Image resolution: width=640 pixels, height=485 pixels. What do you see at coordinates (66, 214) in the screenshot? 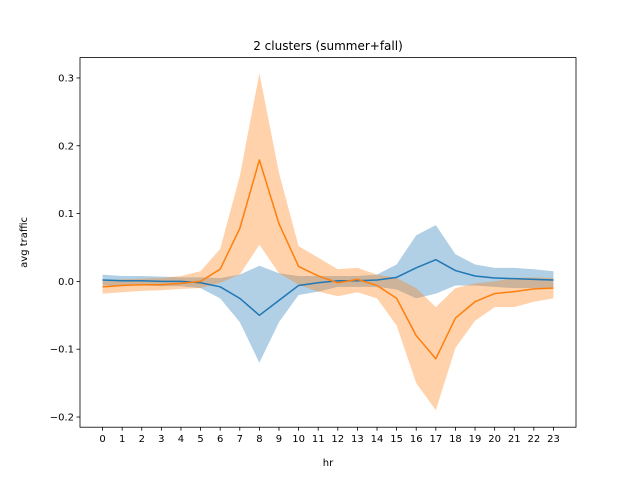
I see `y-tick-label: 0.1` at bounding box center [66, 214].